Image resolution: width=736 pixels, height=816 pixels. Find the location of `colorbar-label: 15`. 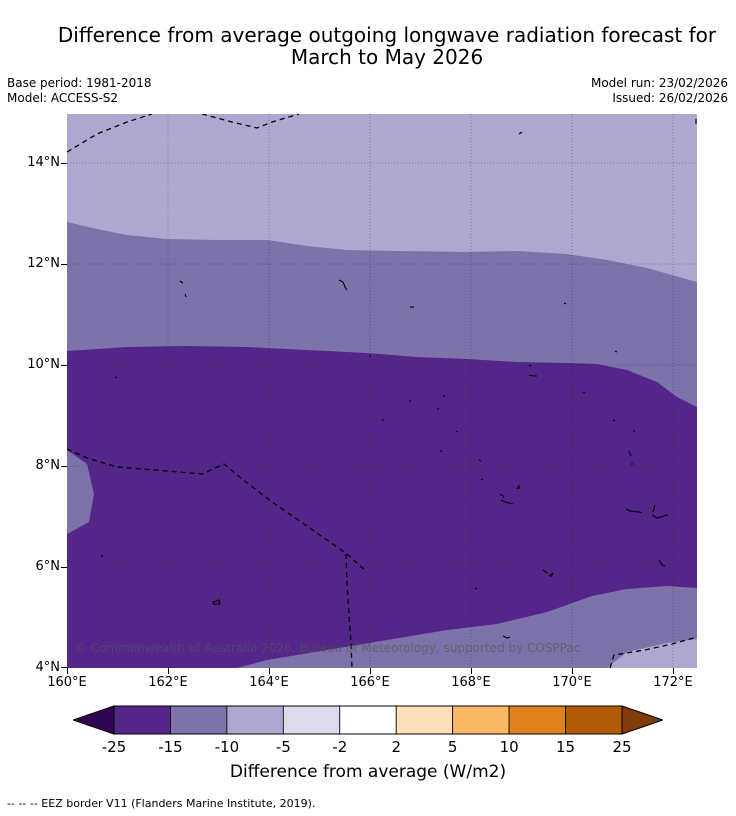

colorbar-label: 15 is located at coordinates (566, 747).